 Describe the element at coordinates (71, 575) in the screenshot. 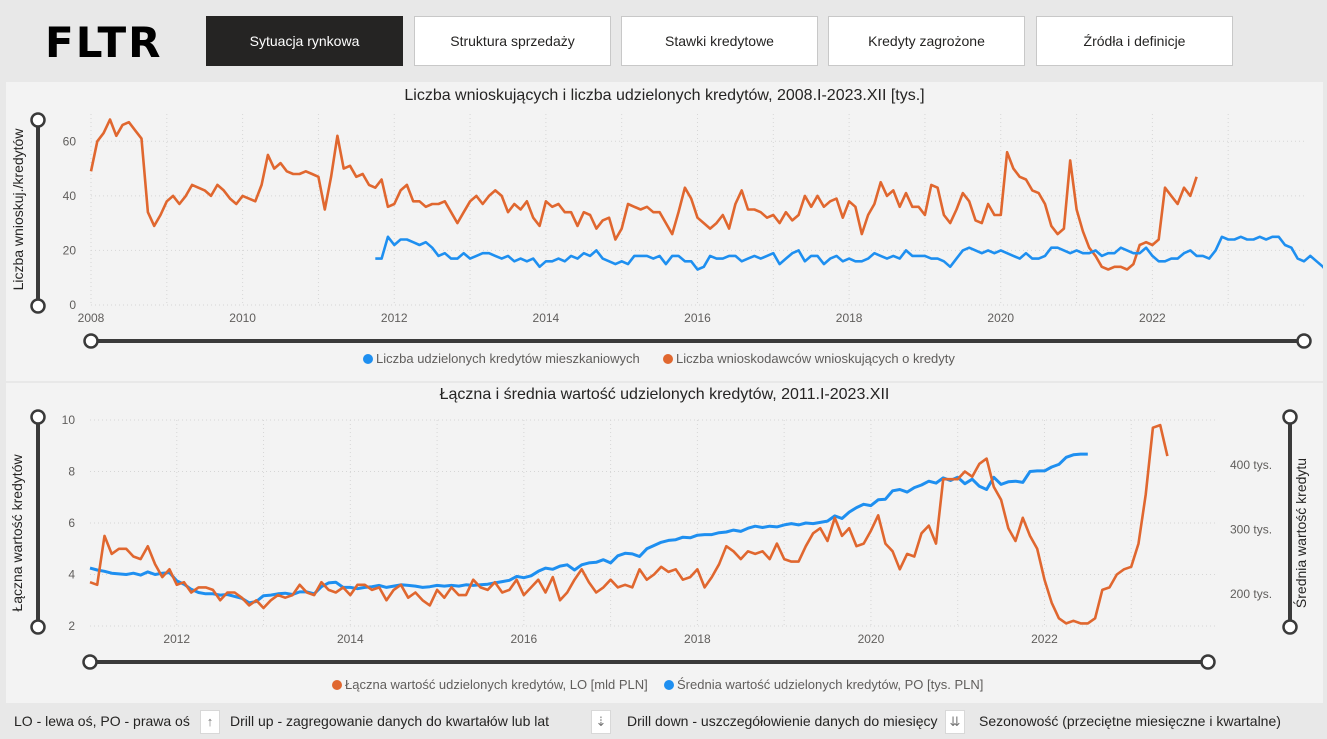

I see `y-tick-label: 4` at that location.